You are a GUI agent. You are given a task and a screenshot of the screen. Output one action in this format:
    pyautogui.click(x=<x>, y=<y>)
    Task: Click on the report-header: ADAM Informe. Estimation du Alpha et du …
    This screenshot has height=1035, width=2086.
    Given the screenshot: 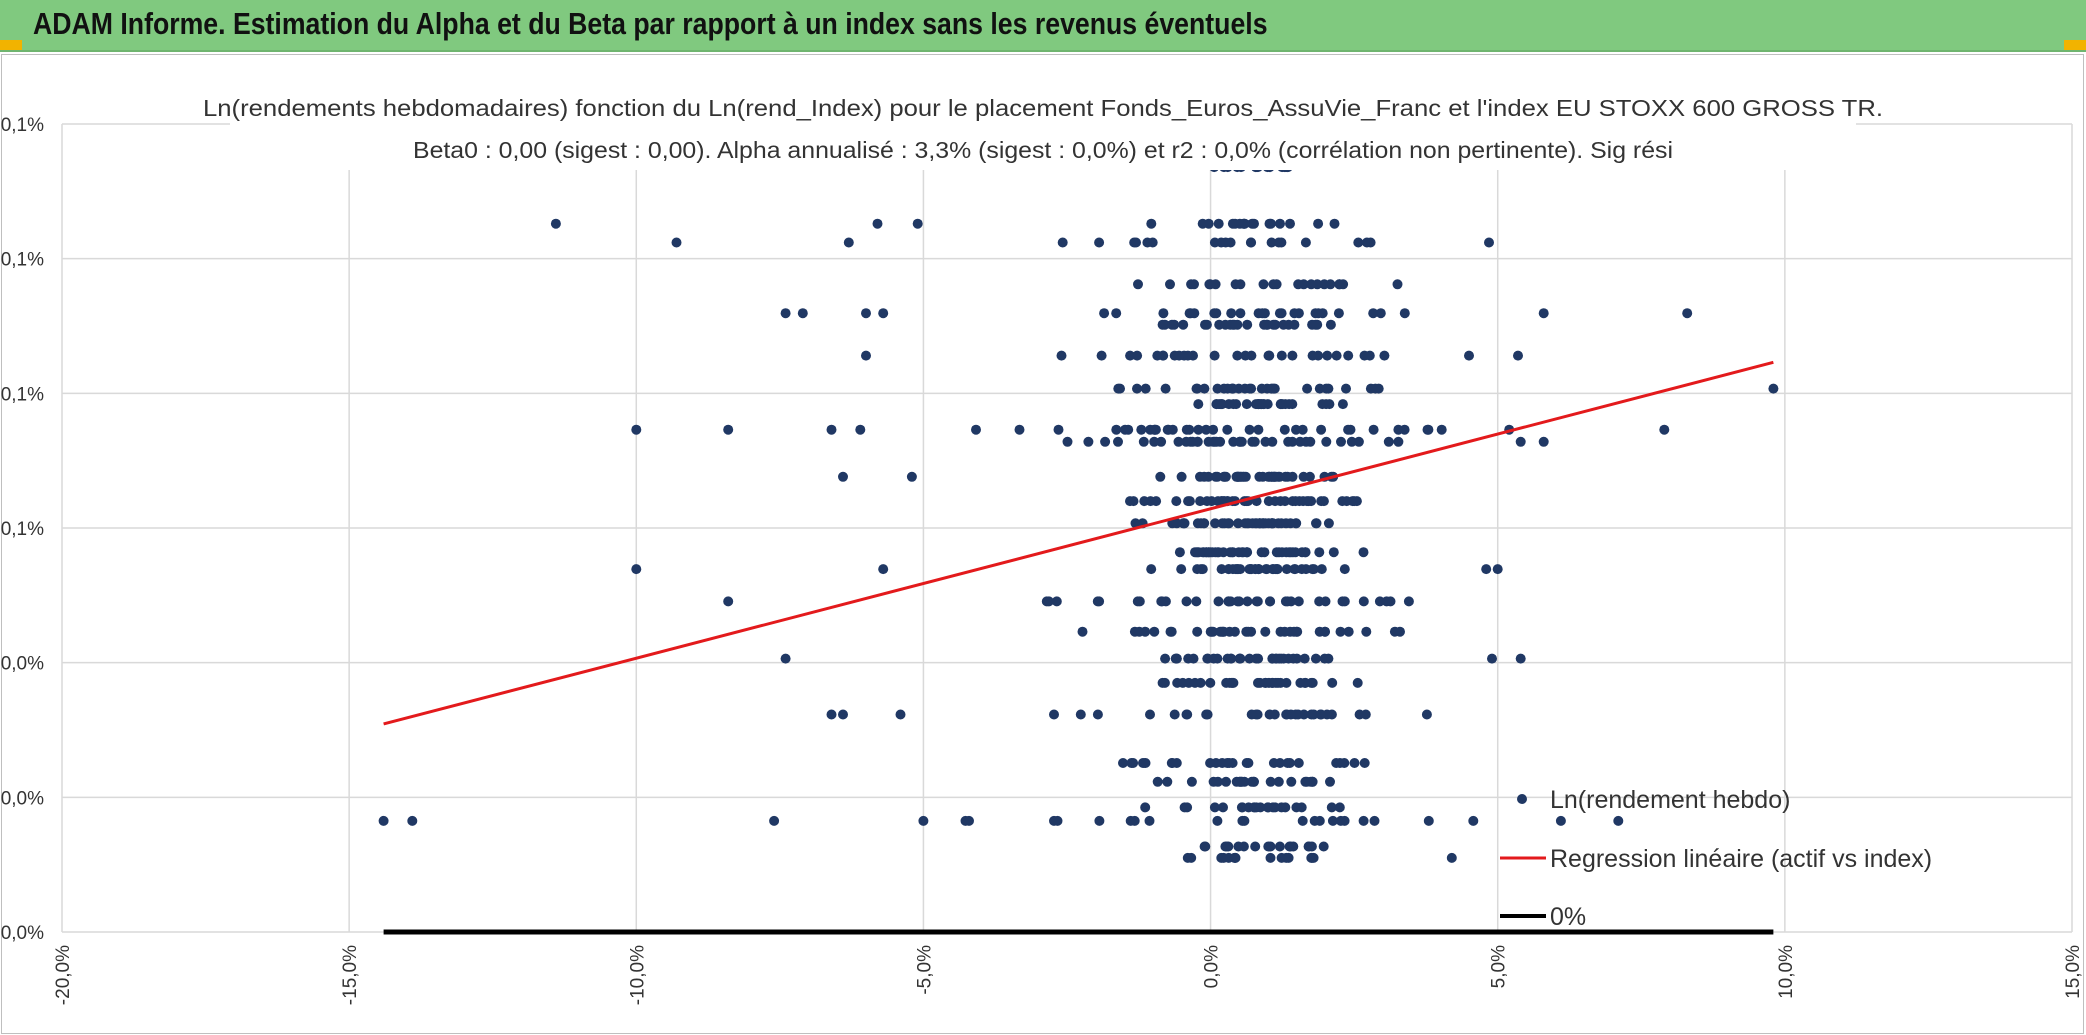 What is the action you would take?
    pyautogui.click(x=1043, y=26)
    